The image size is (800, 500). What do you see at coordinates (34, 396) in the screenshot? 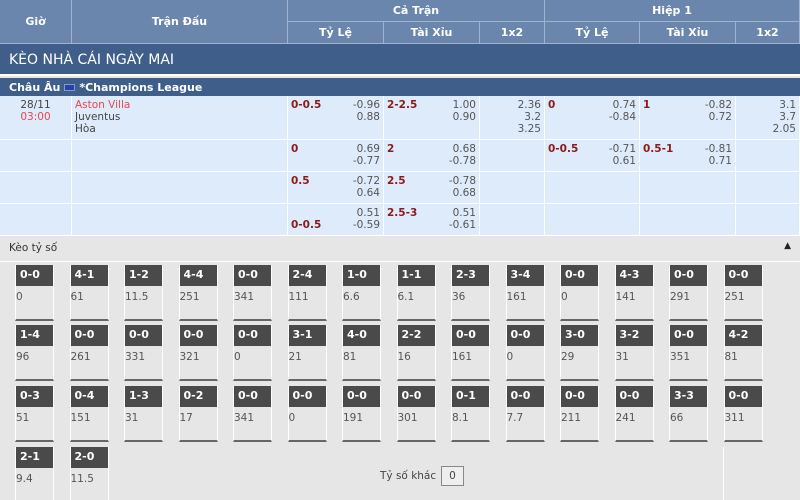
I see `score-label: 0-3` at bounding box center [34, 396].